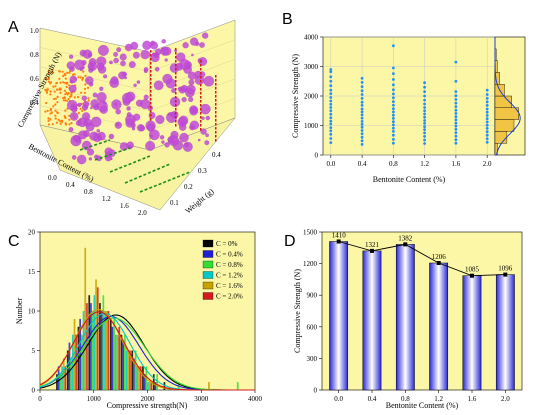 Image resolution: width=550 pixels, height=415 pixels. What do you see at coordinates (229, 286) in the screenshot?
I see `c-legend-label: C = 1.6%` at bounding box center [229, 286].